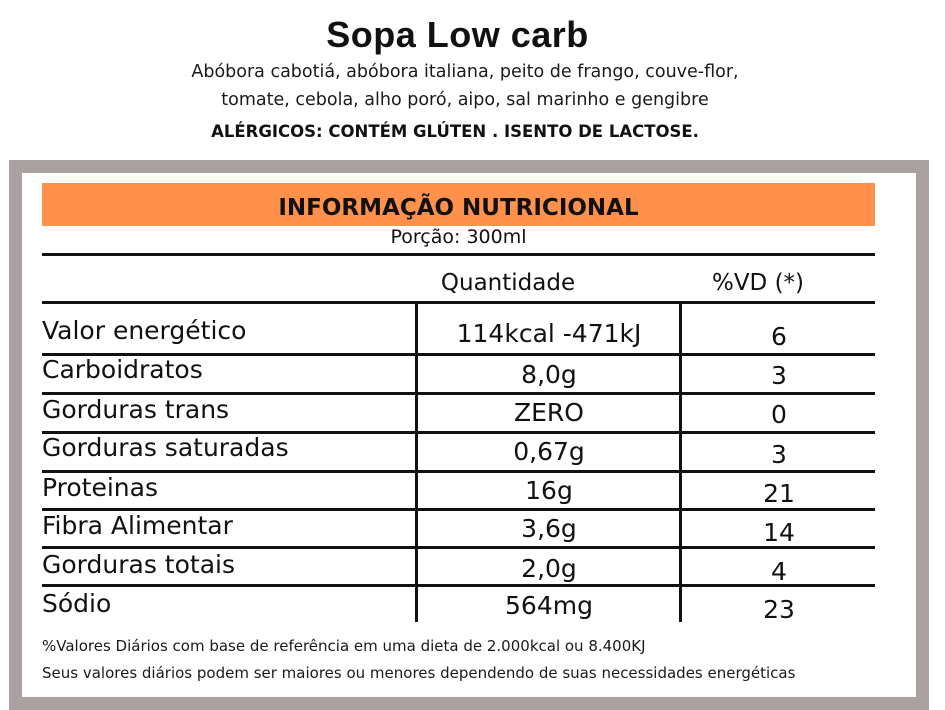 This screenshot has height=710, width=945. I want to click on row-quantity: ZERO, so click(549, 412).